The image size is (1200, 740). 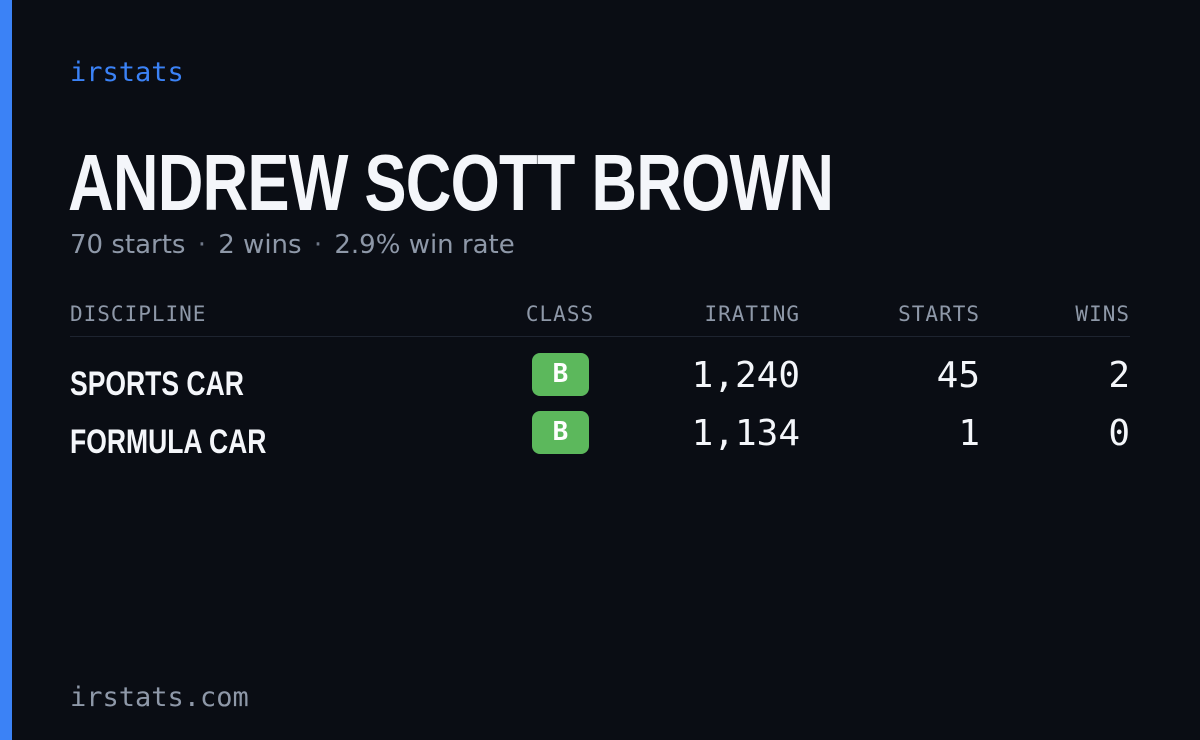 What do you see at coordinates (451, 182) in the screenshot?
I see `player-name: ANDREW SCOTT BROWN` at bounding box center [451, 182].